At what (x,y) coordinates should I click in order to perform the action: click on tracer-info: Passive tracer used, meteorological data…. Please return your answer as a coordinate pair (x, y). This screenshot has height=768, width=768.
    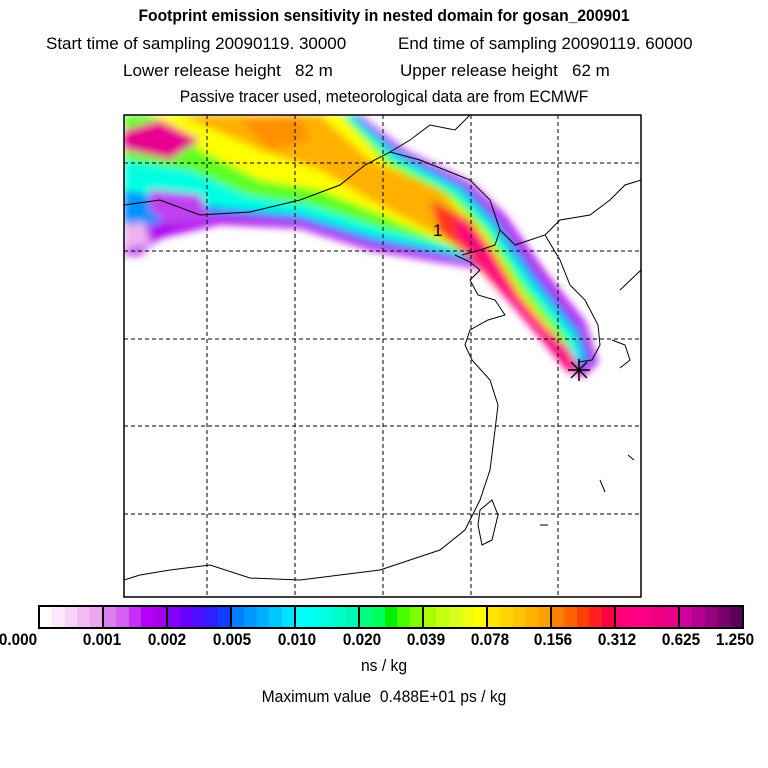
    Looking at the image, I should click on (384, 96).